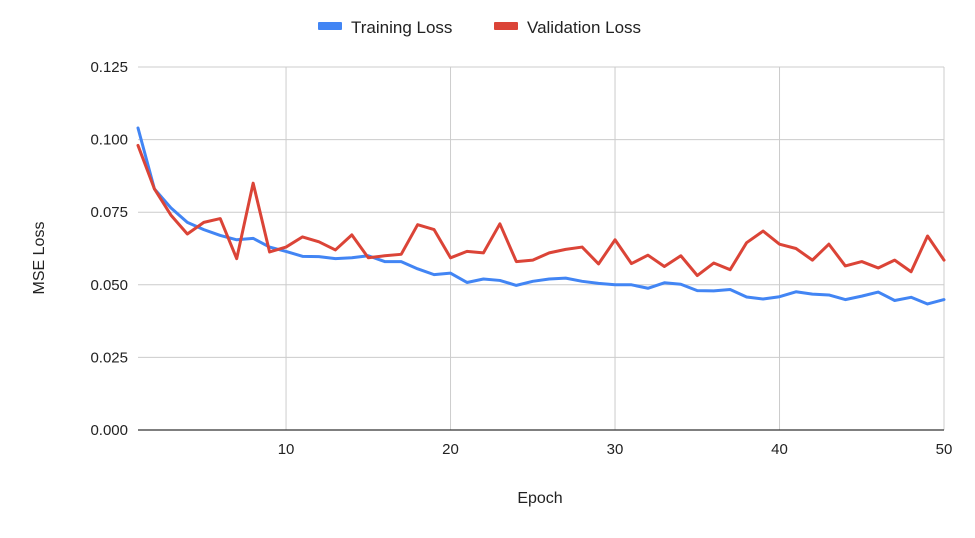  I want to click on y-tick-label: 0.125, so click(109, 67).